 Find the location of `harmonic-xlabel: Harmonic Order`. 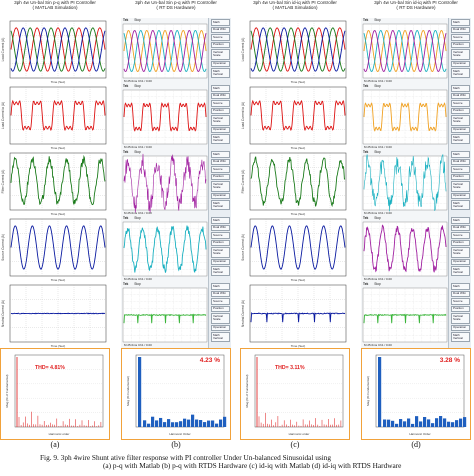

harmonic-xlabel: Harmonic Order is located at coordinates (419, 434).